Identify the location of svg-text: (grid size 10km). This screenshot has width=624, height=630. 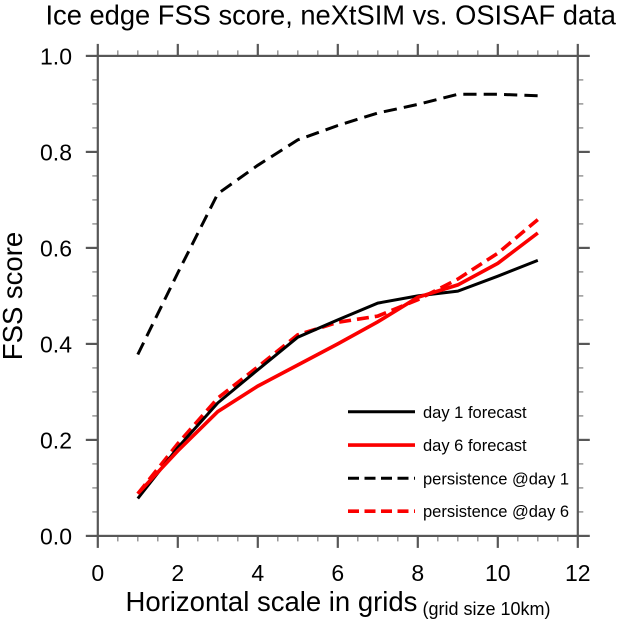
(487, 609).